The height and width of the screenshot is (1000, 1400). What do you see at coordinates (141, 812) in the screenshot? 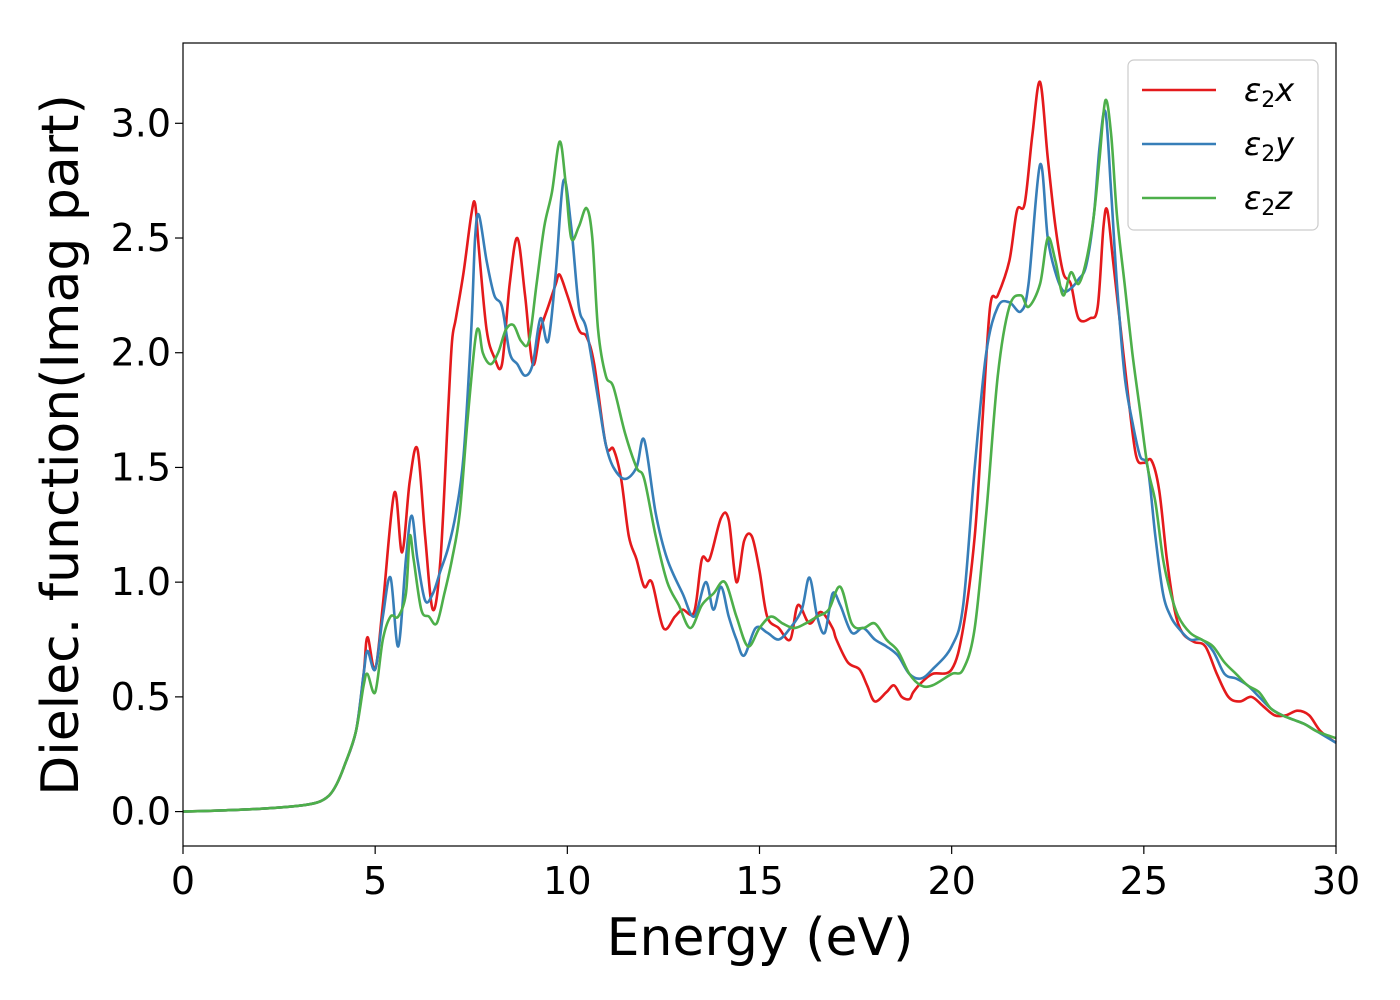
I see `y-tick-label: 0.0` at bounding box center [141, 812].